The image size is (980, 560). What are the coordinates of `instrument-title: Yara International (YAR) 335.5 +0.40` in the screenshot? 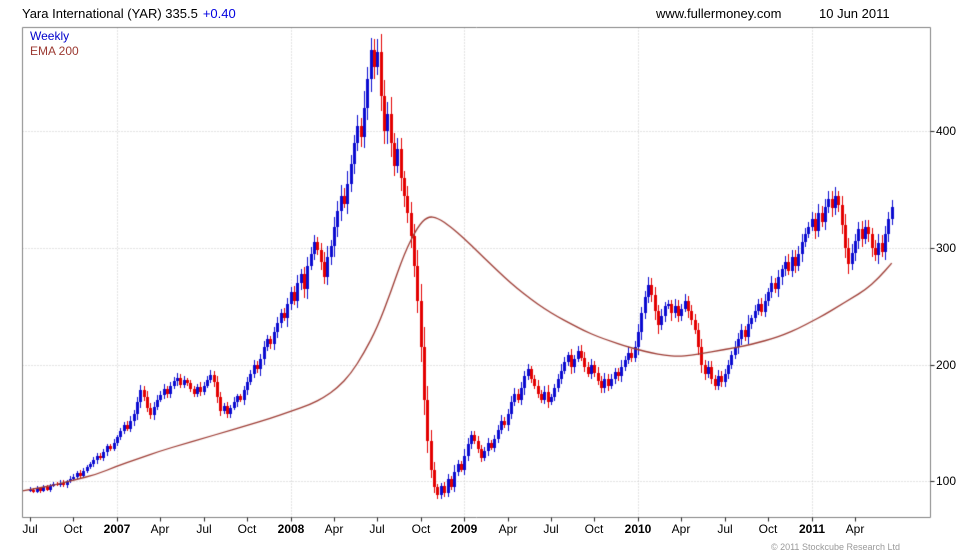 It's located at (129, 13).